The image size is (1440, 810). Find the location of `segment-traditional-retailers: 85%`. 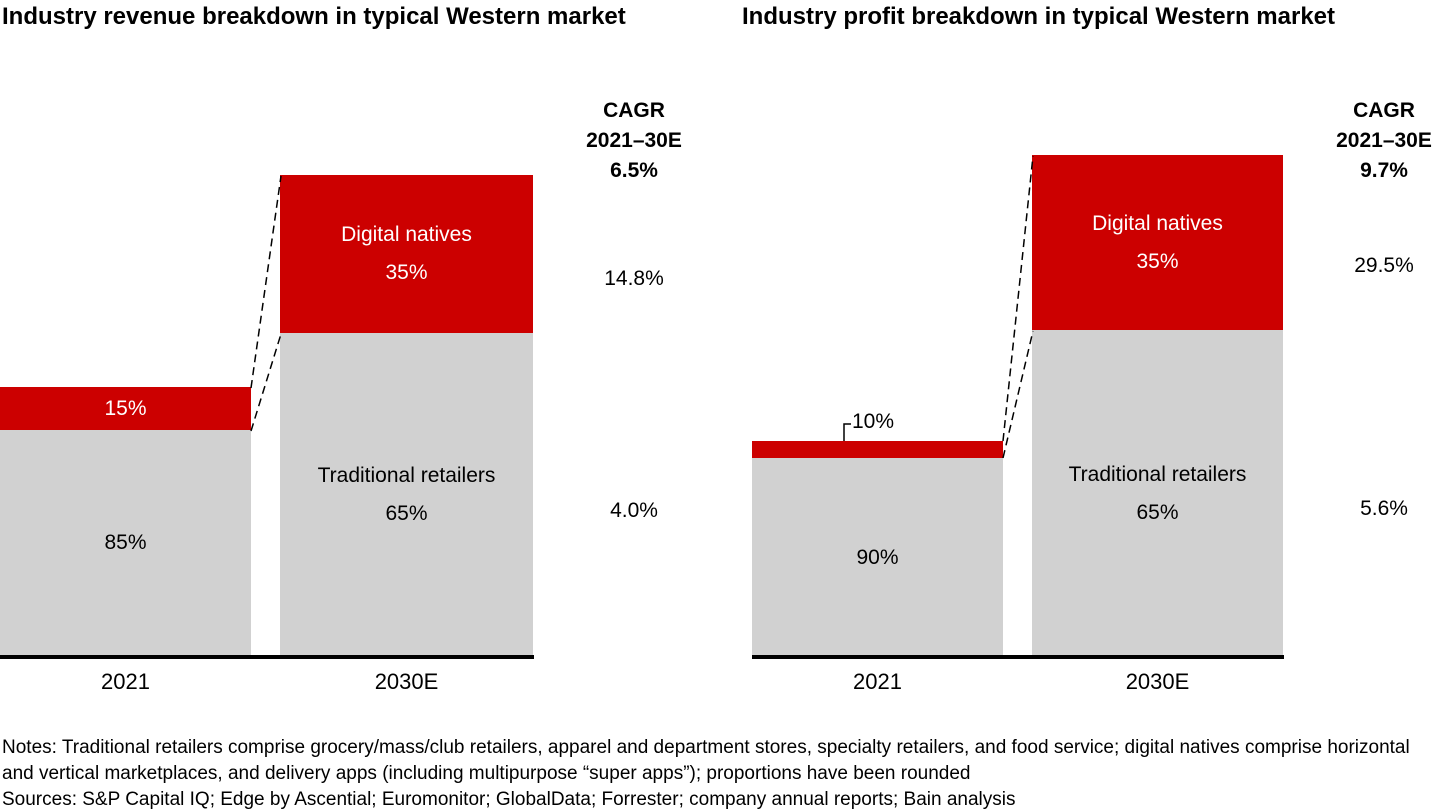

segment-traditional-retailers: 85% is located at coordinates (125, 543).